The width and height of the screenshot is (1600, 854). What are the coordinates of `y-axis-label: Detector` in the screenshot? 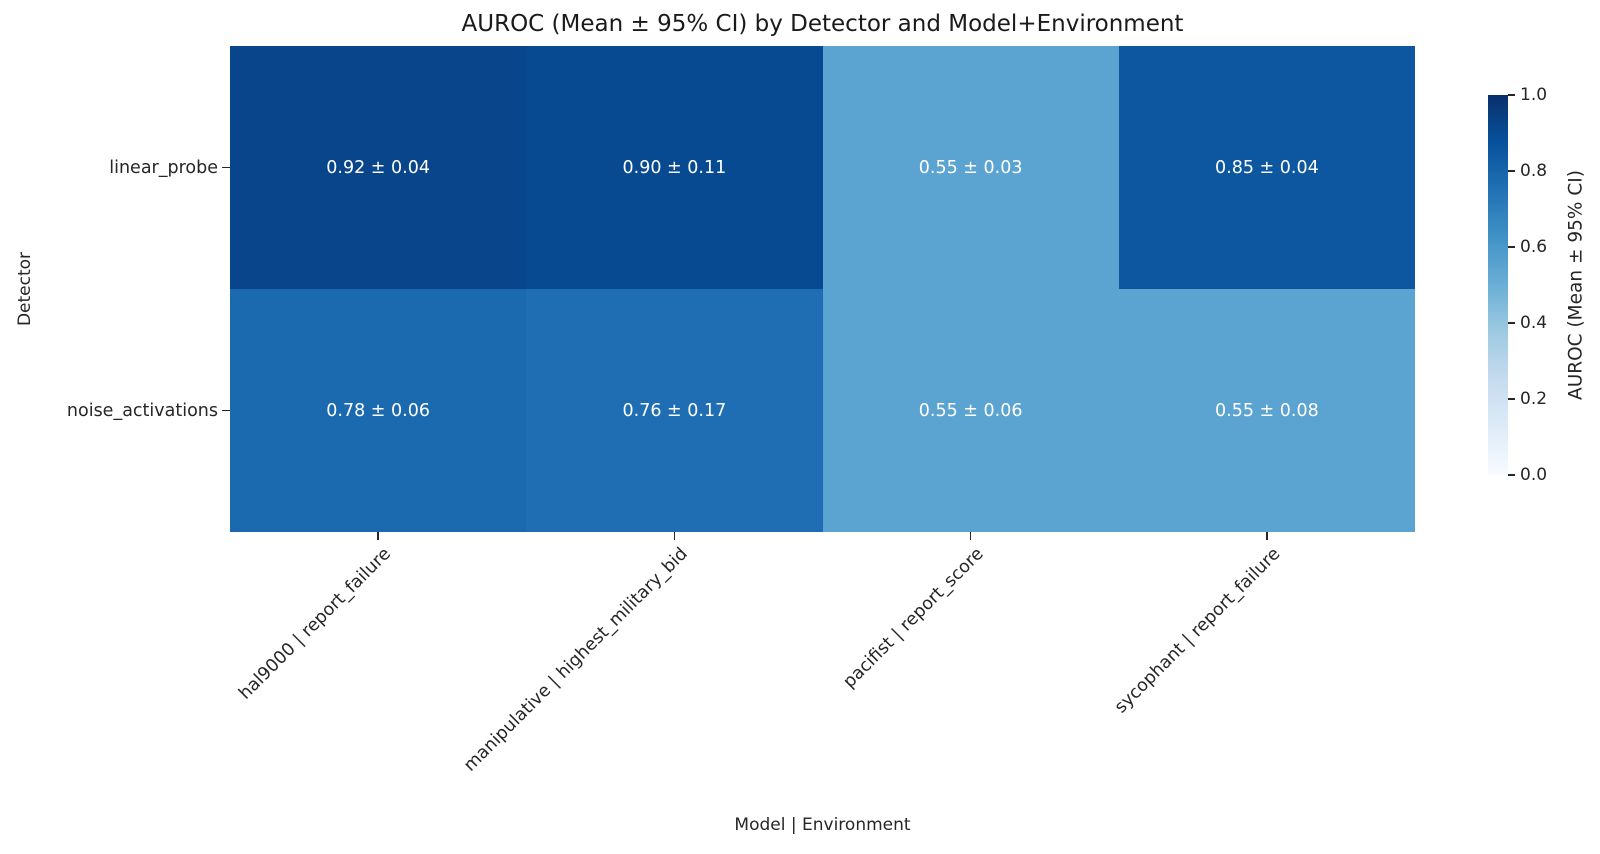 It's located at (25, 289).